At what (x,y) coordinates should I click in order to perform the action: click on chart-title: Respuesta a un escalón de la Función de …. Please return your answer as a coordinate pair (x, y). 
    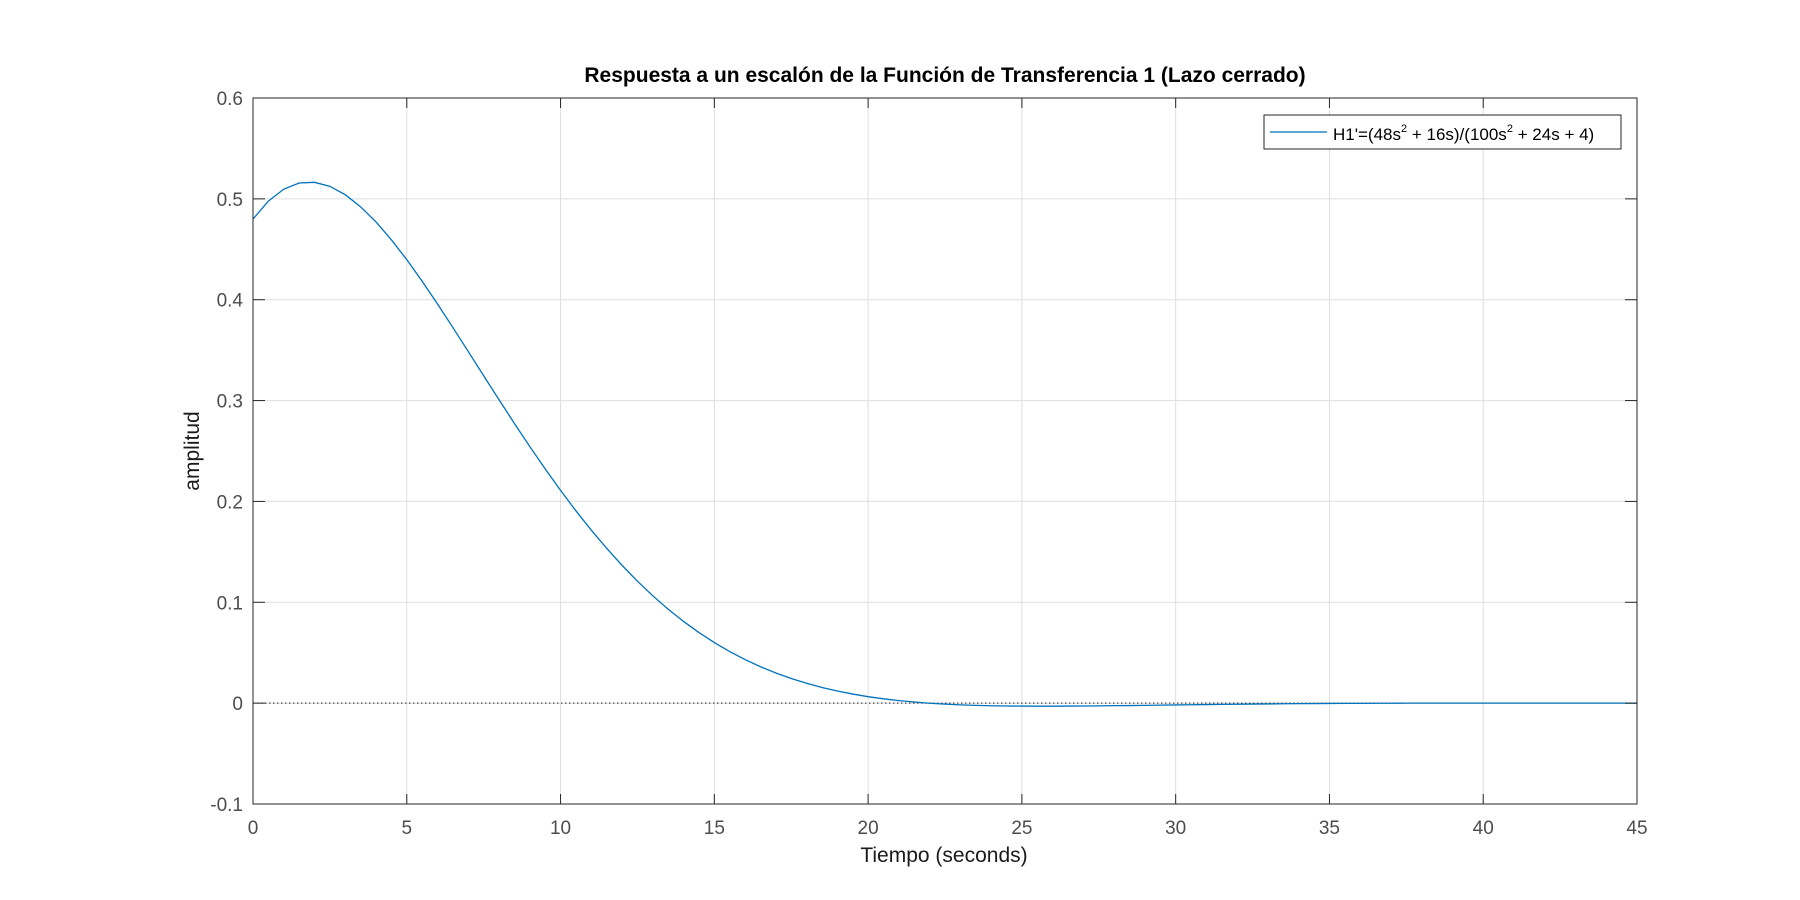
    Looking at the image, I should click on (944, 75).